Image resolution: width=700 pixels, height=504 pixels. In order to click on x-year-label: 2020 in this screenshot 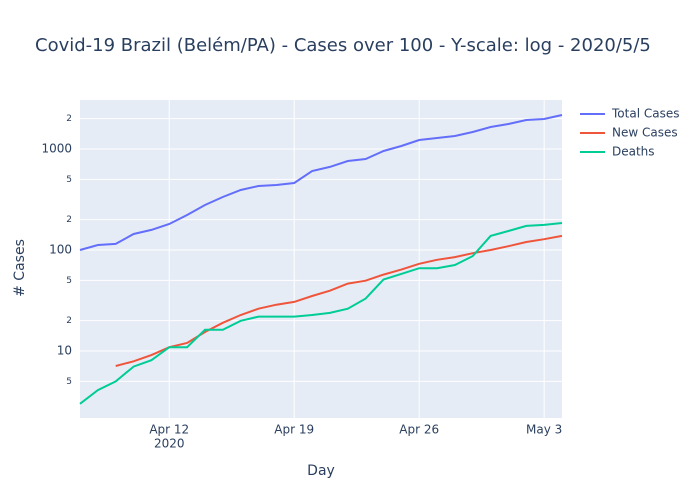, I will do `click(169, 444)`.